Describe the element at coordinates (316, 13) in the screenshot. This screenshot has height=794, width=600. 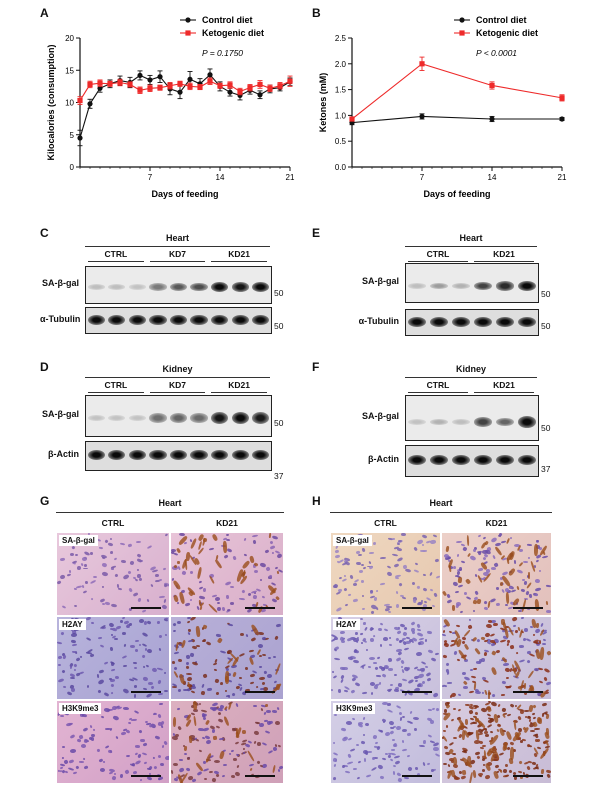
I see `panel-label-b: B` at that location.